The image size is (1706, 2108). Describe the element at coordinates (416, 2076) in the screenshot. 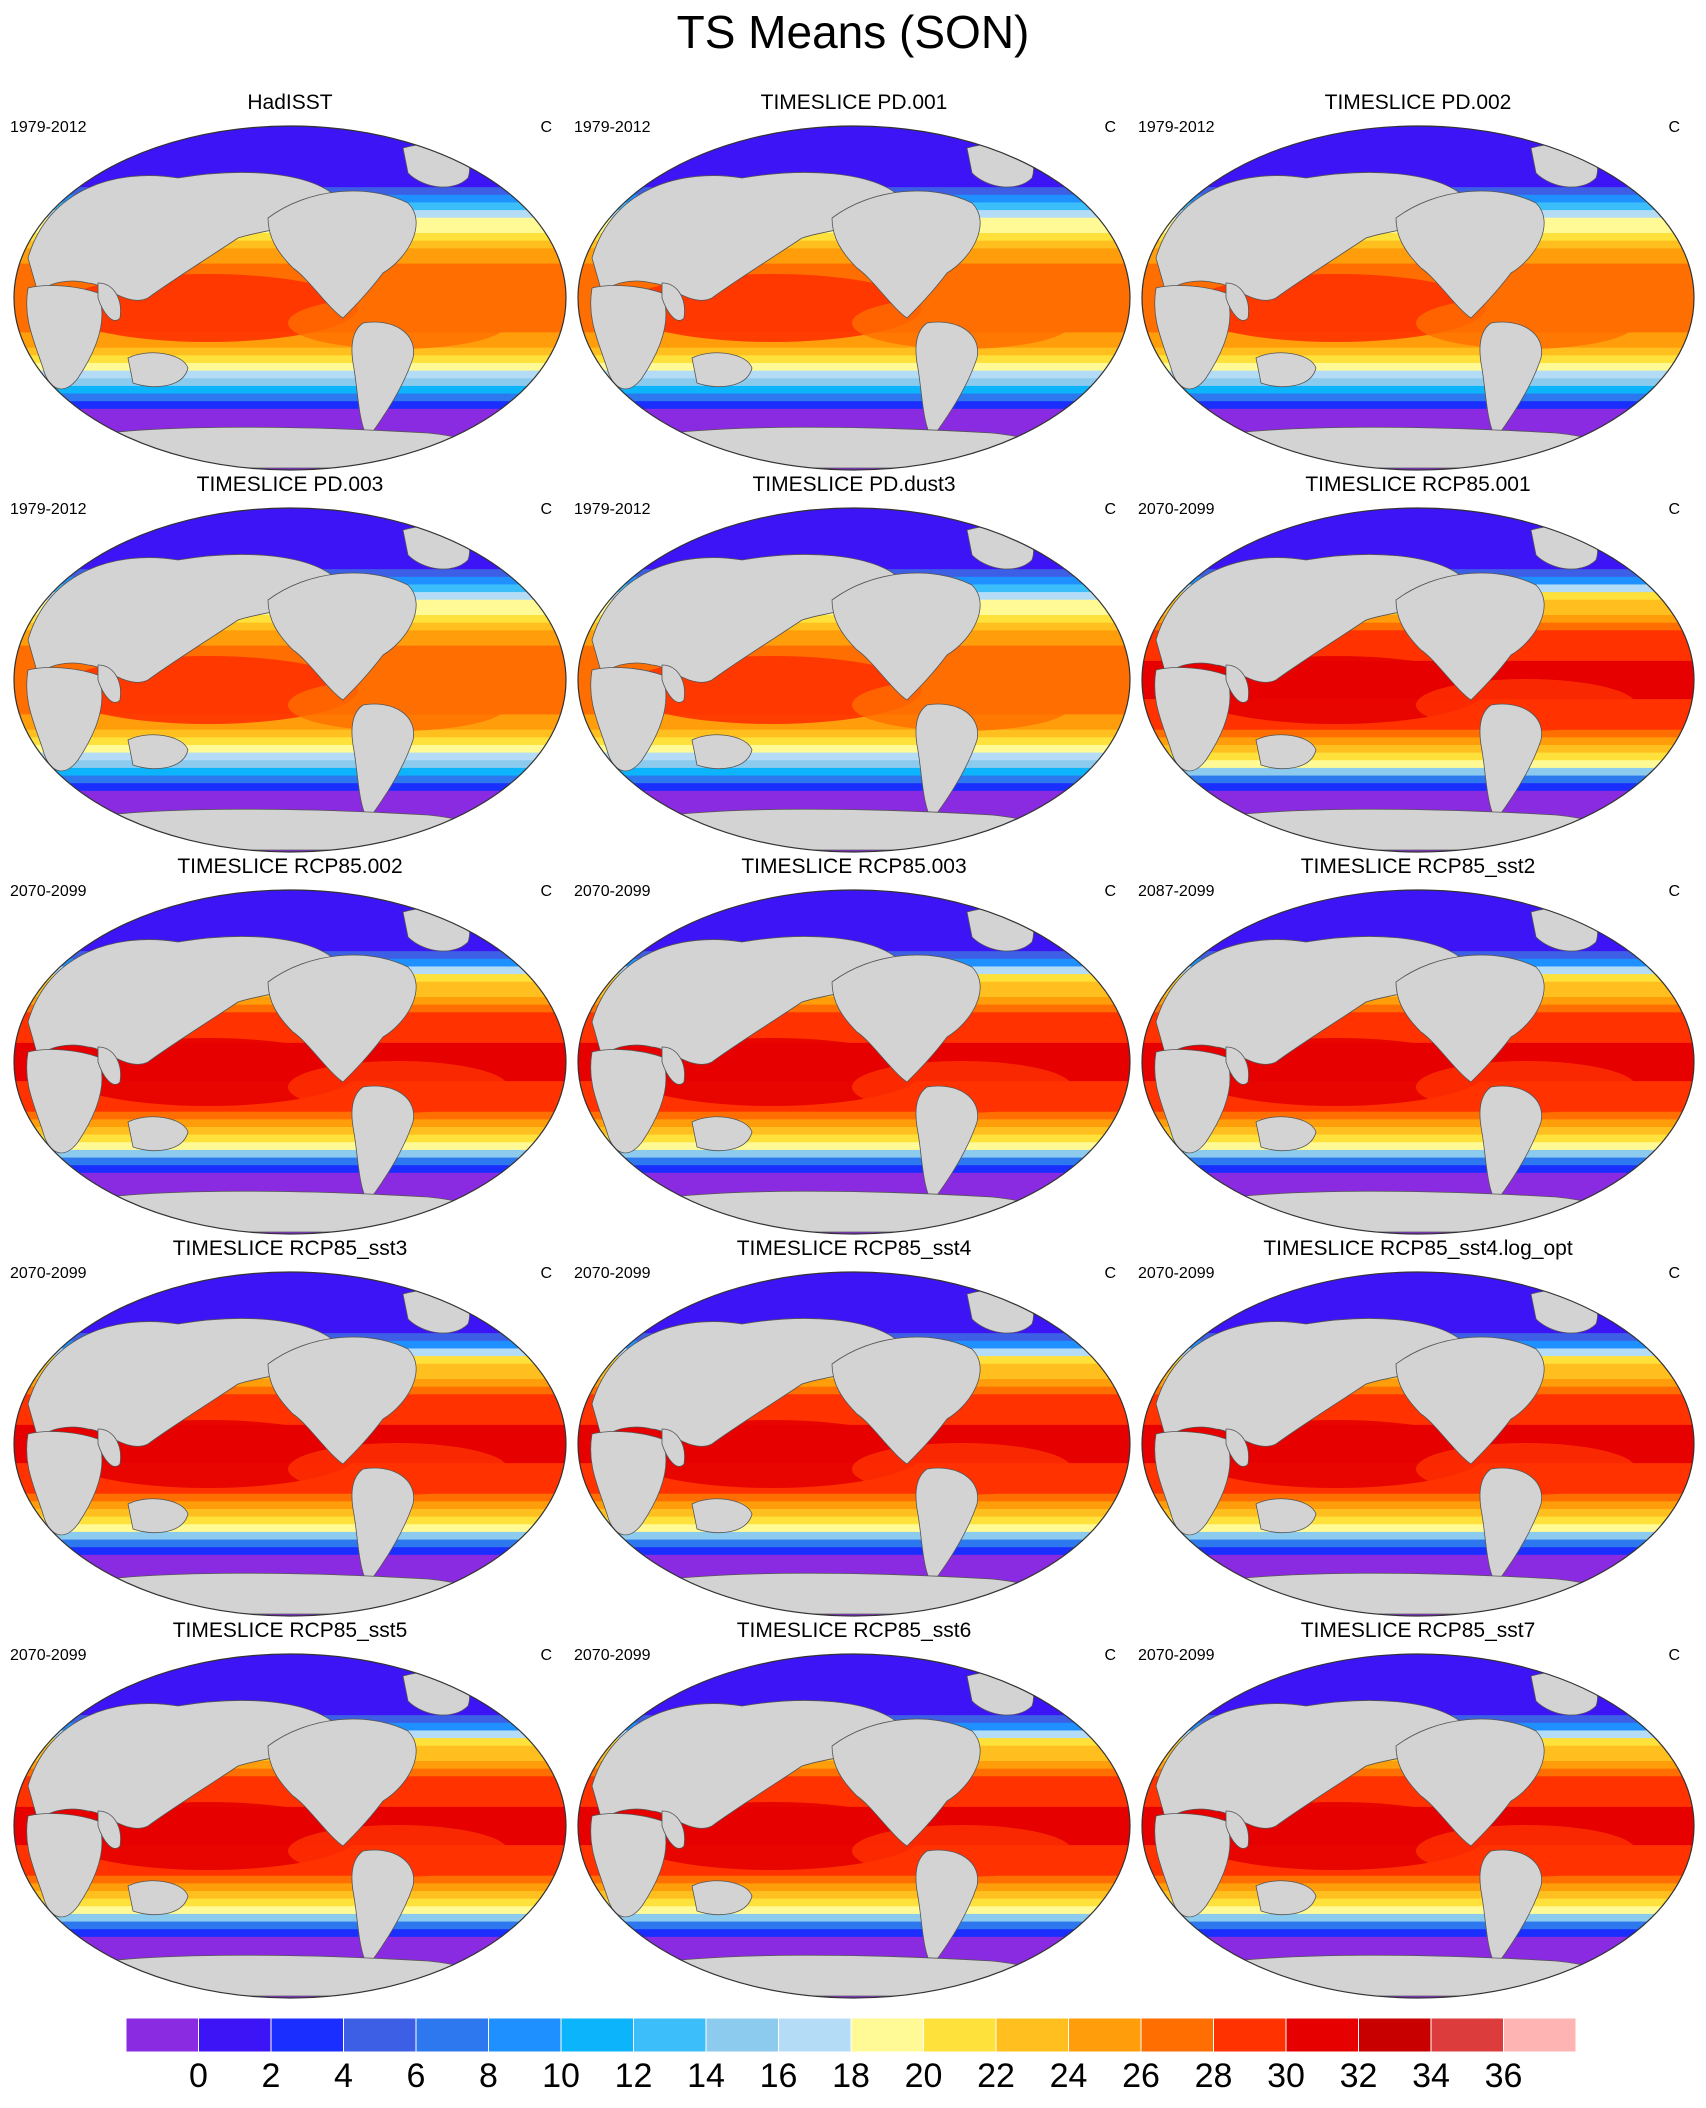

I see `colorbar-tick-label: 6` at that location.